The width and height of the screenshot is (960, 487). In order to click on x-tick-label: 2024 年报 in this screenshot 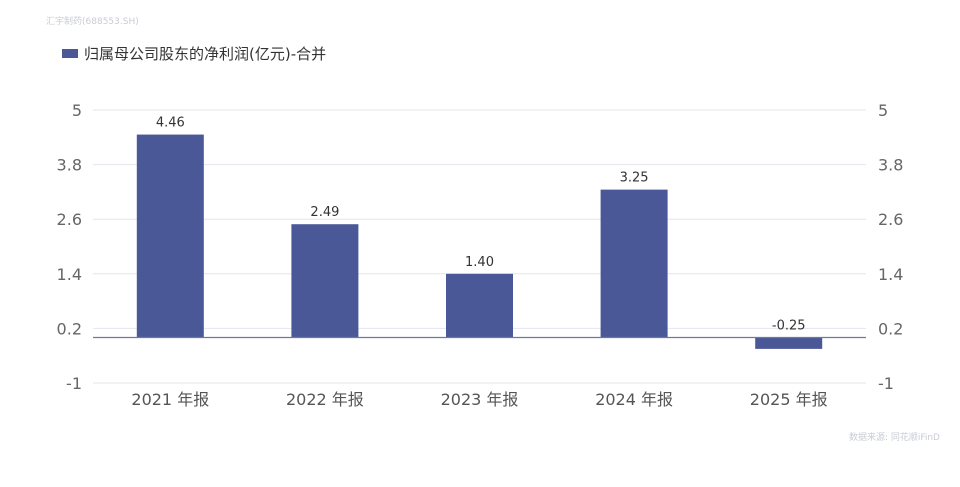, I will do `click(634, 399)`.